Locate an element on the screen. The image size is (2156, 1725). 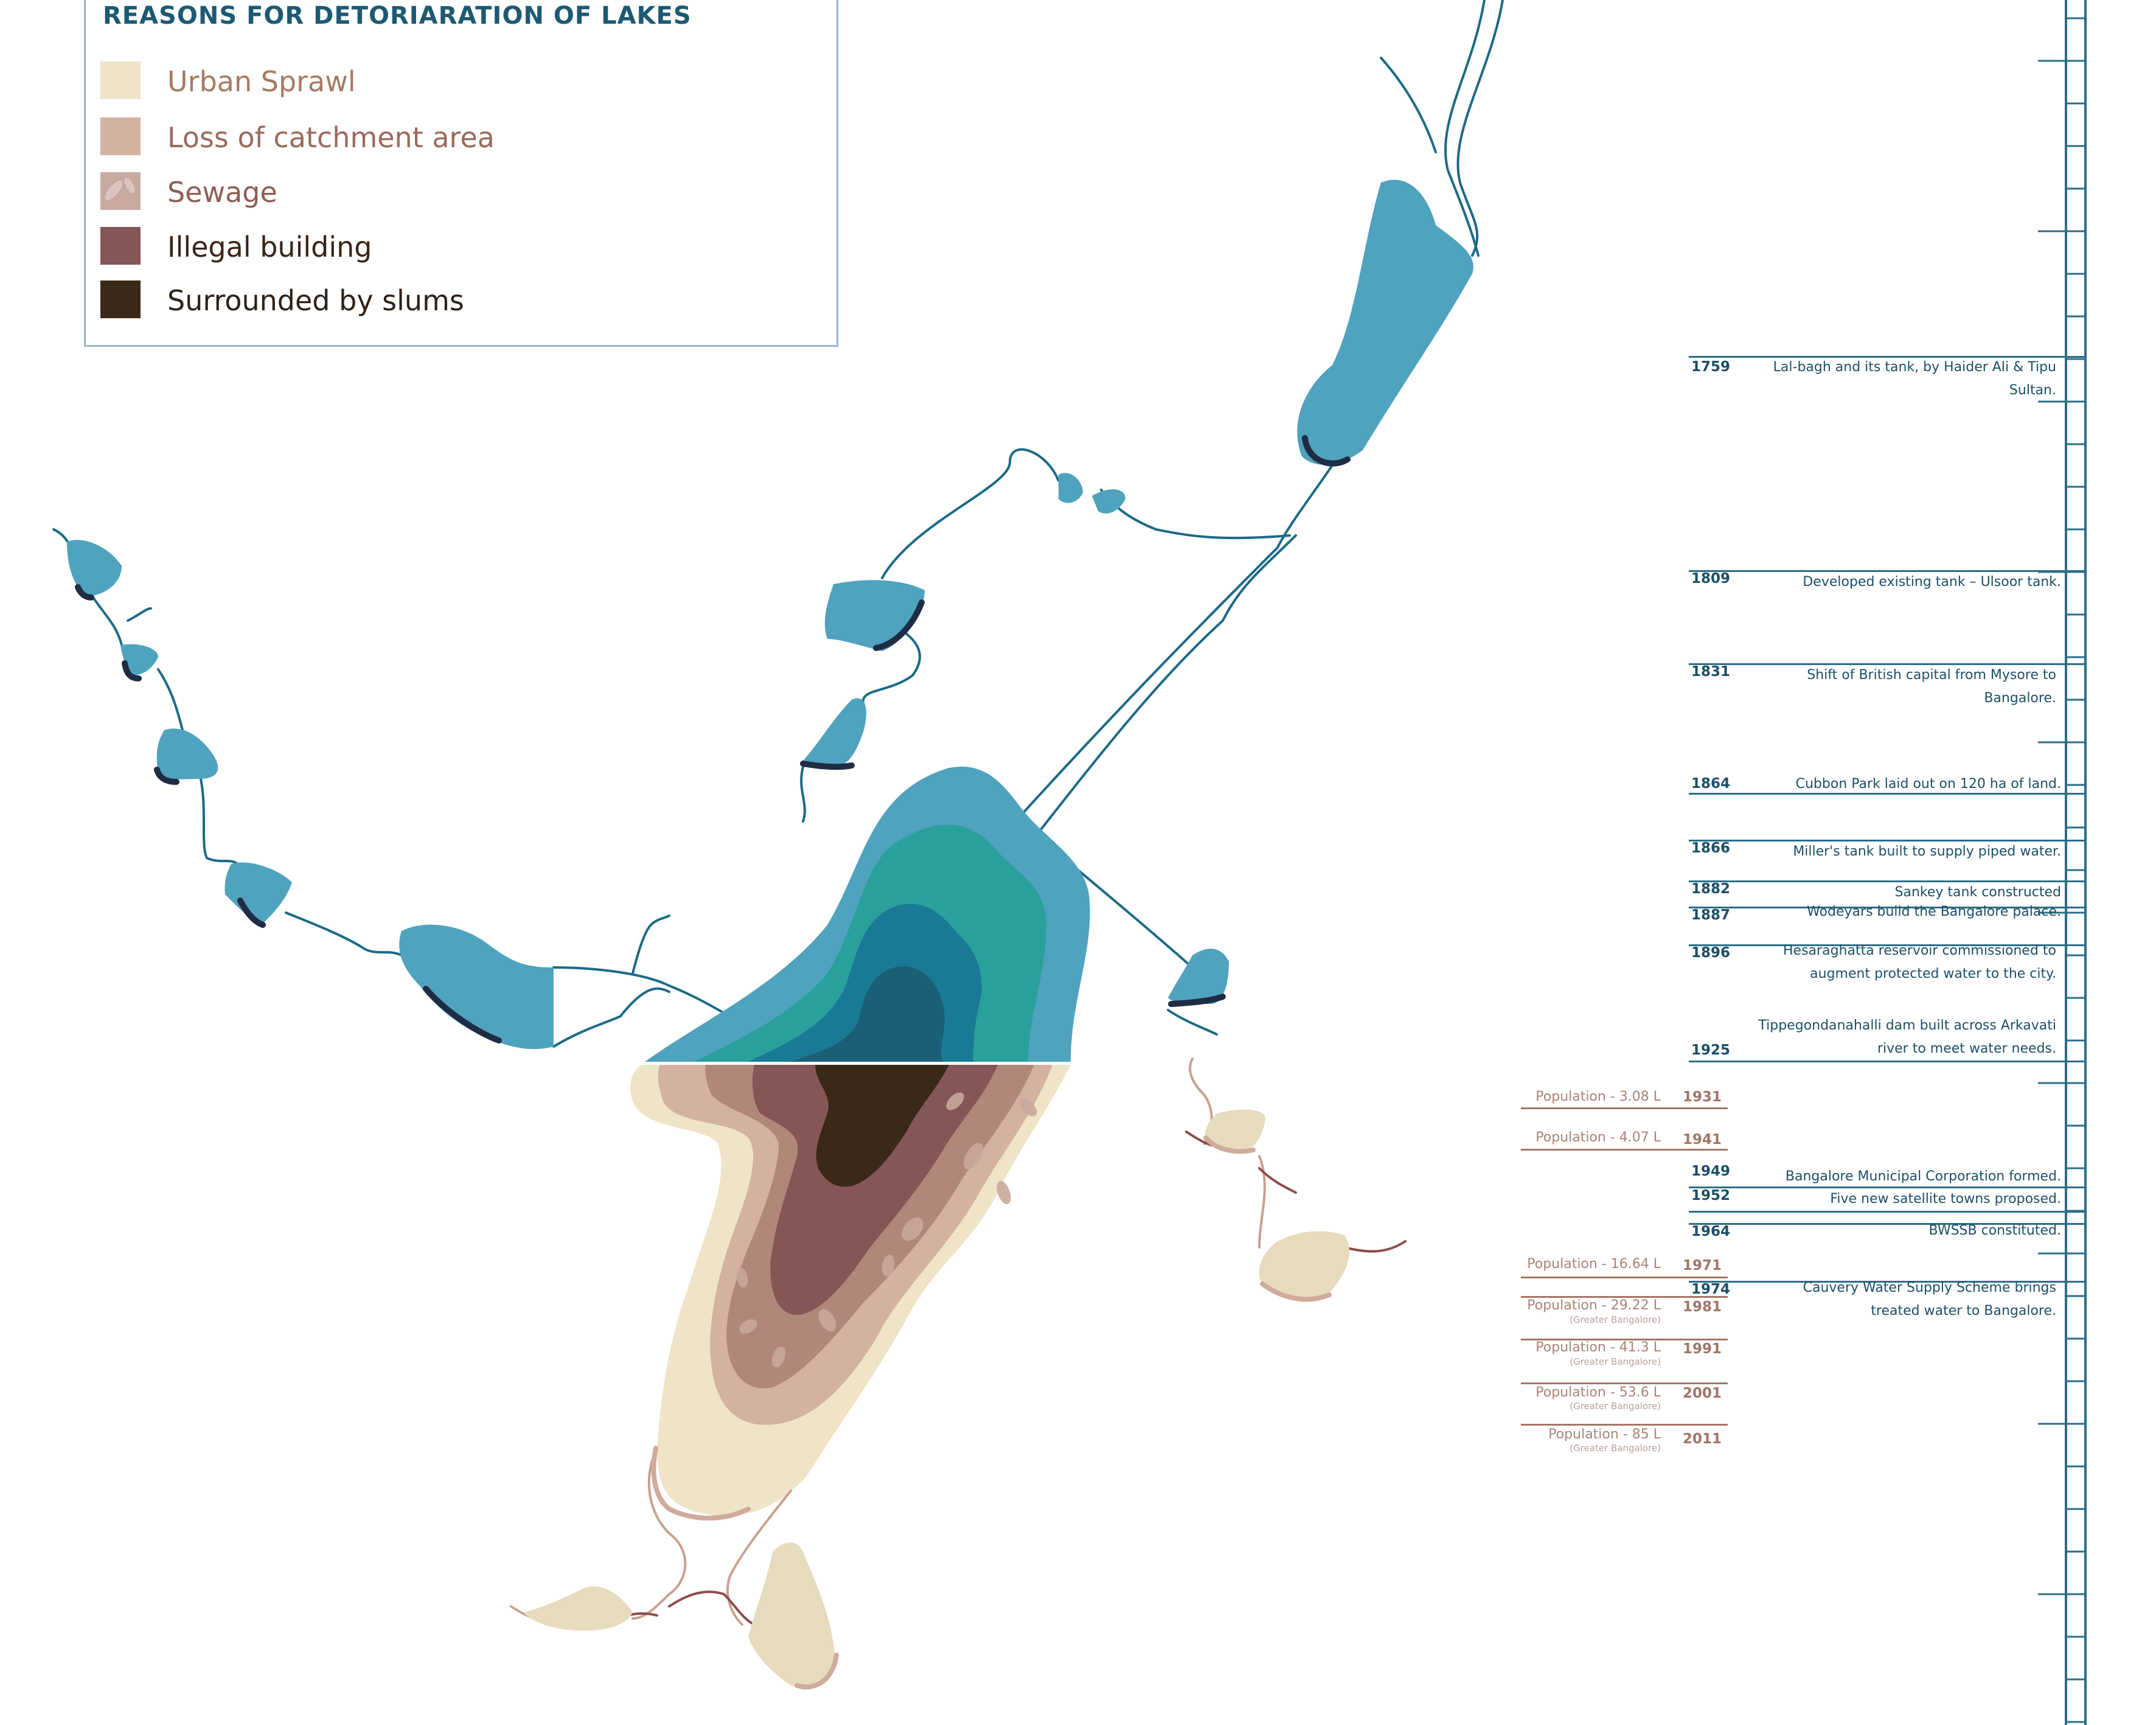
dry-lakes is located at coordinates (937, 1398).